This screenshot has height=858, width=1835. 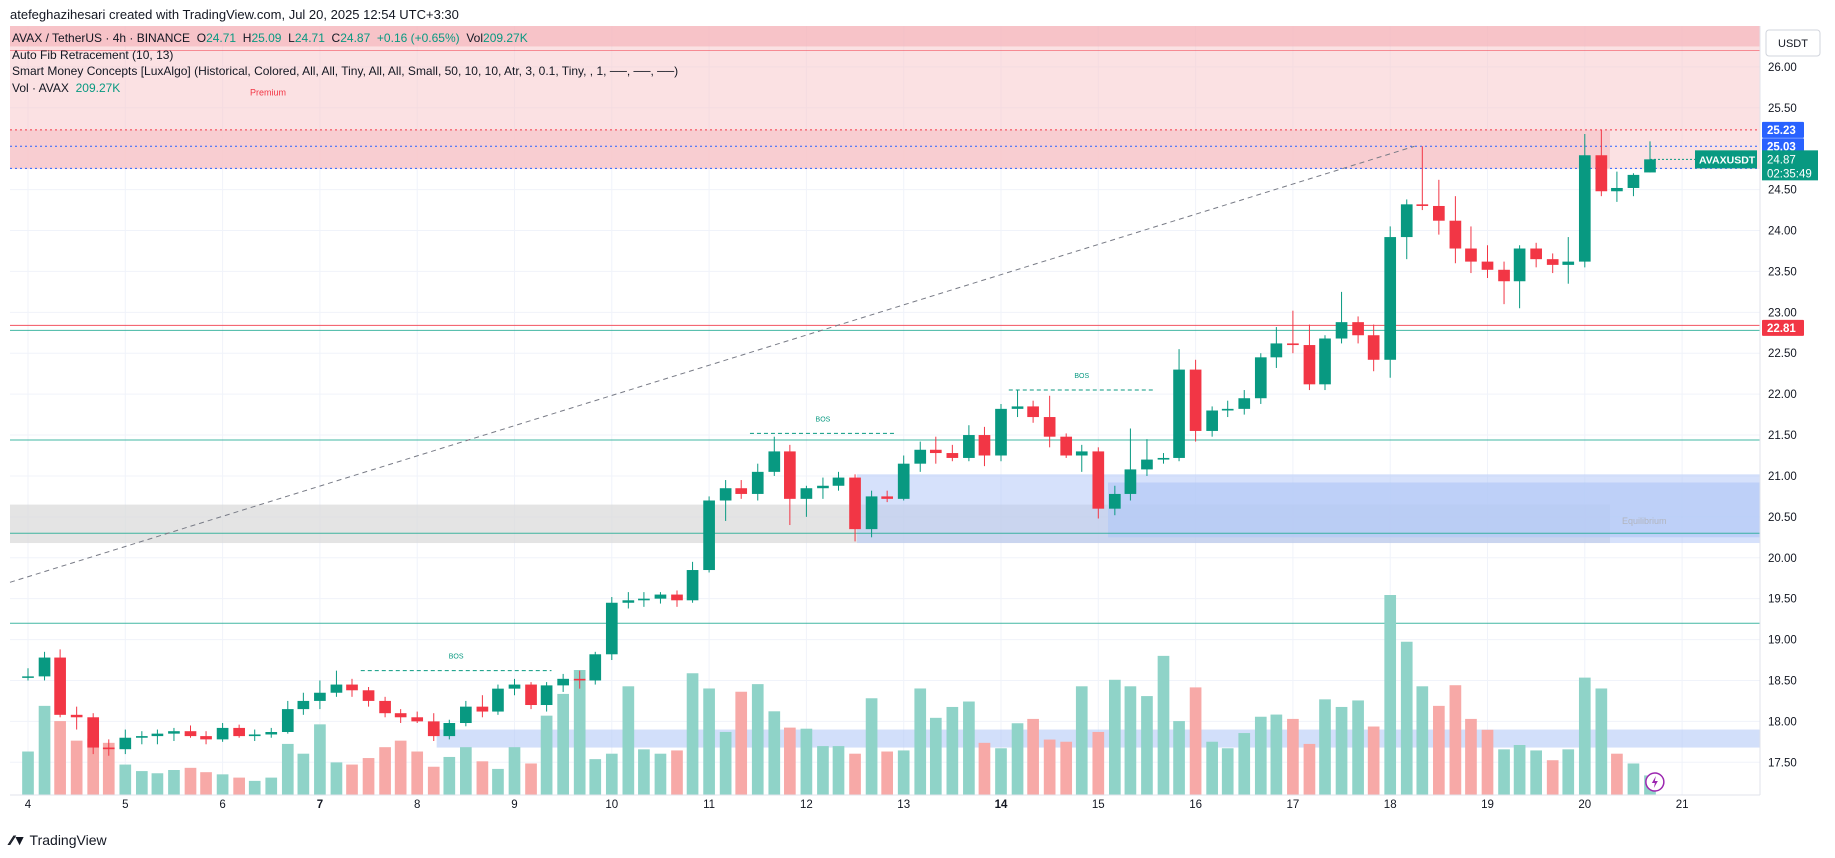 What do you see at coordinates (1793, 43) in the screenshot?
I see `currency-box` at bounding box center [1793, 43].